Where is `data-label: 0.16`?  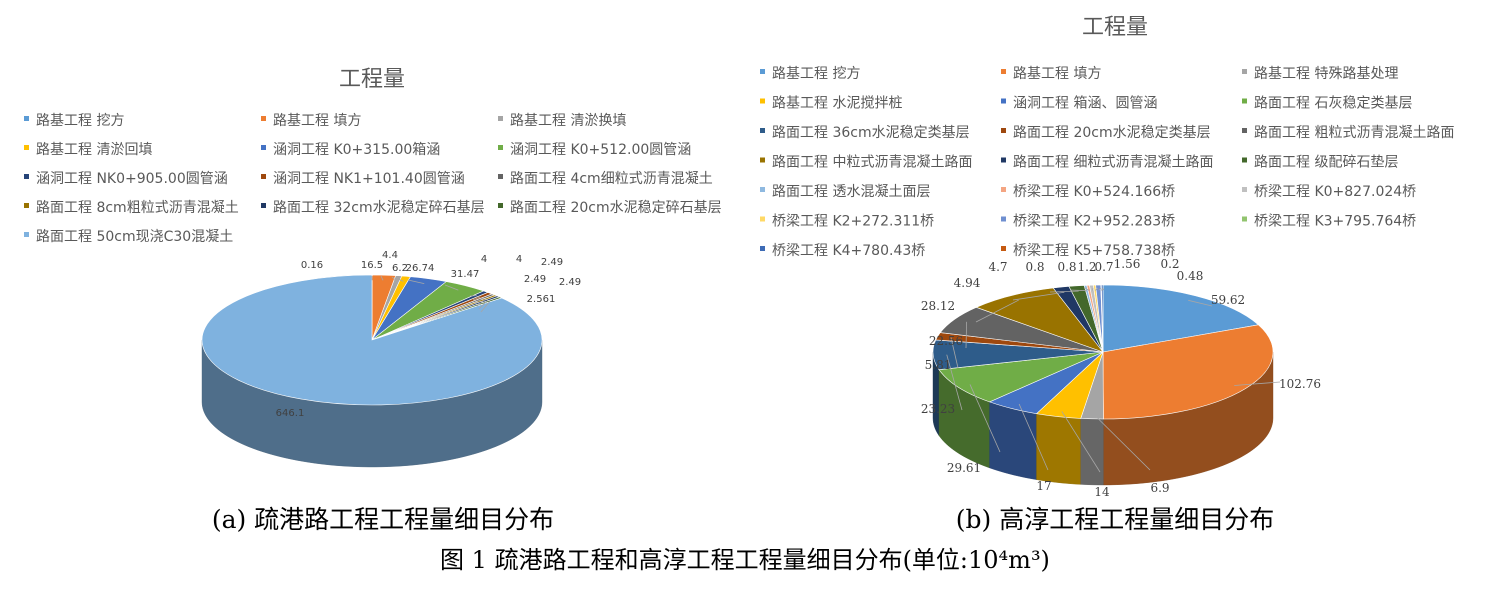
data-label: 0.16 is located at coordinates (312, 265).